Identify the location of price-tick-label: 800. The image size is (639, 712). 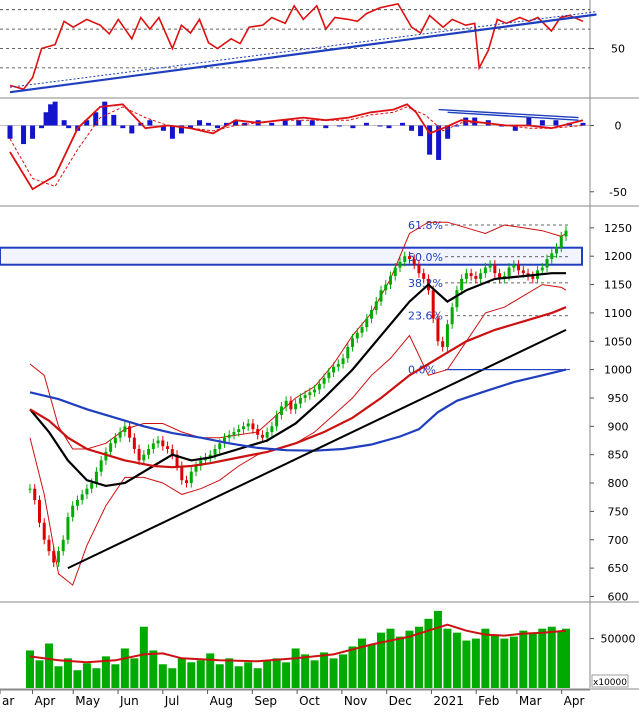
(618, 483).